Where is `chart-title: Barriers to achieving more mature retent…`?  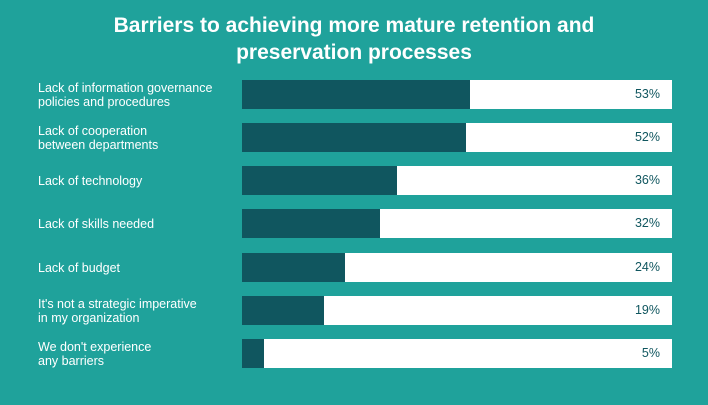 chart-title: Barriers to achieving more mature retent… is located at coordinates (354, 39).